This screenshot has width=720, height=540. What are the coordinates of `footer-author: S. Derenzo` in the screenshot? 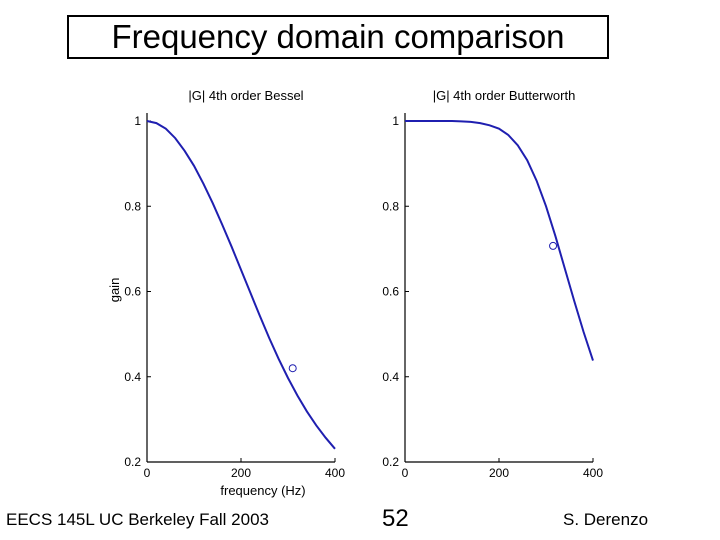 It's located at (606, 519).